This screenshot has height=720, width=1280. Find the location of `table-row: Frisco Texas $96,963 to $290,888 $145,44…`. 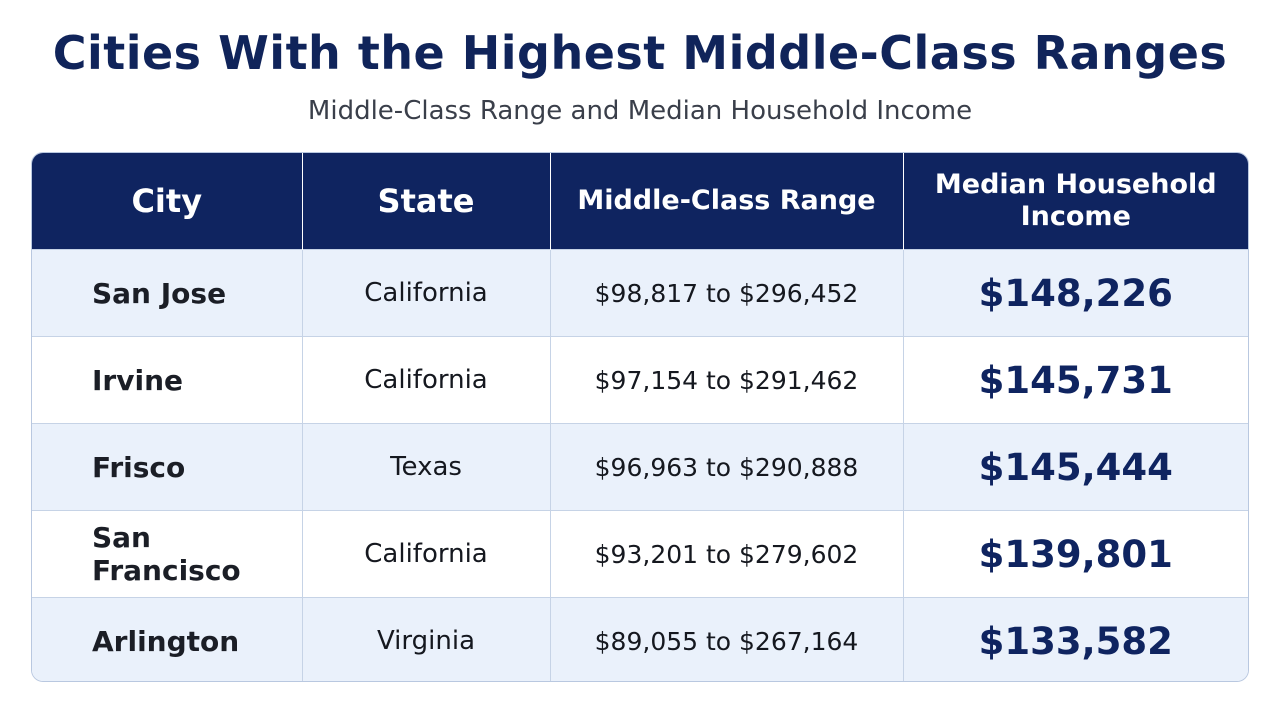

table-row: Frisco Texas $96,963 to $290,888 $145,44… is located at coordinates (640, 467).